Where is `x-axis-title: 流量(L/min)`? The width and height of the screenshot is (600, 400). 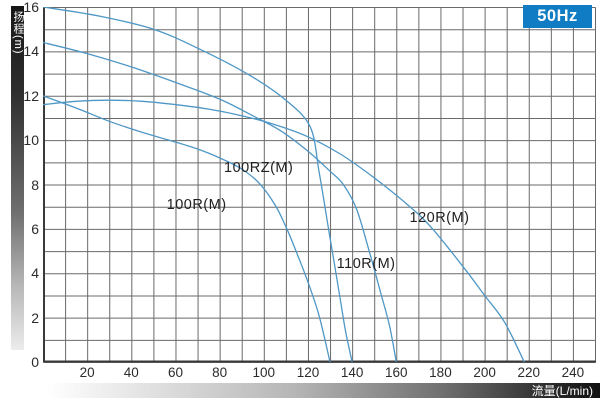 x-axis-title: 流量(L/min) is located at coordinates (562, 391).